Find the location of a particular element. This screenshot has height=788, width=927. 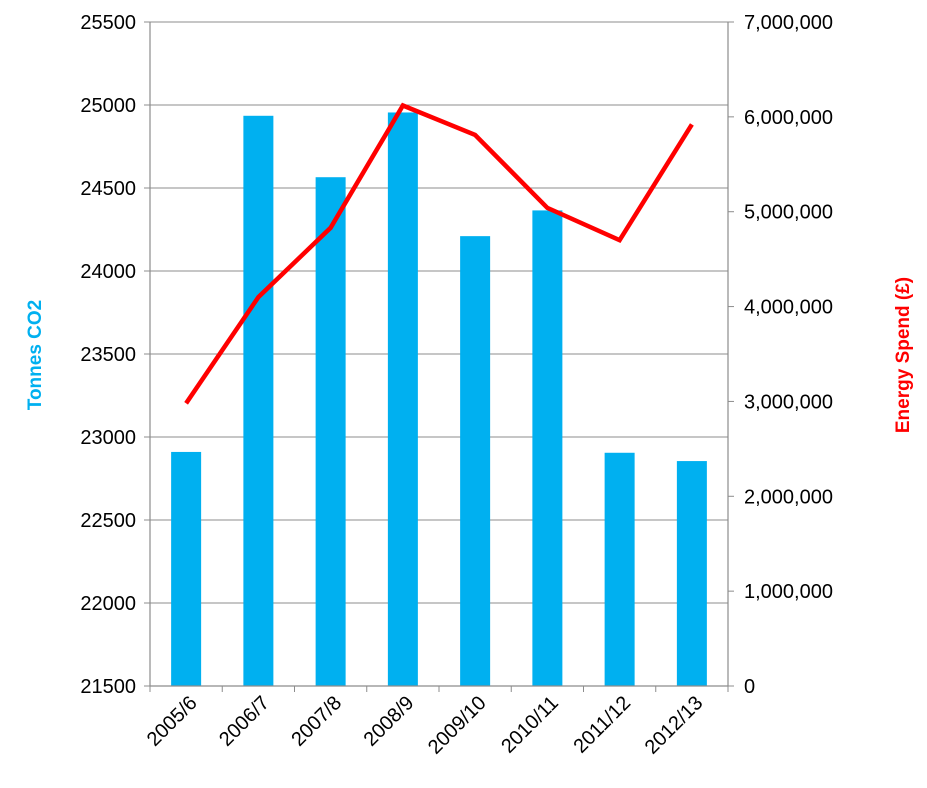

x-tick-label: 2005/6 is located at coordinates (172, 721).